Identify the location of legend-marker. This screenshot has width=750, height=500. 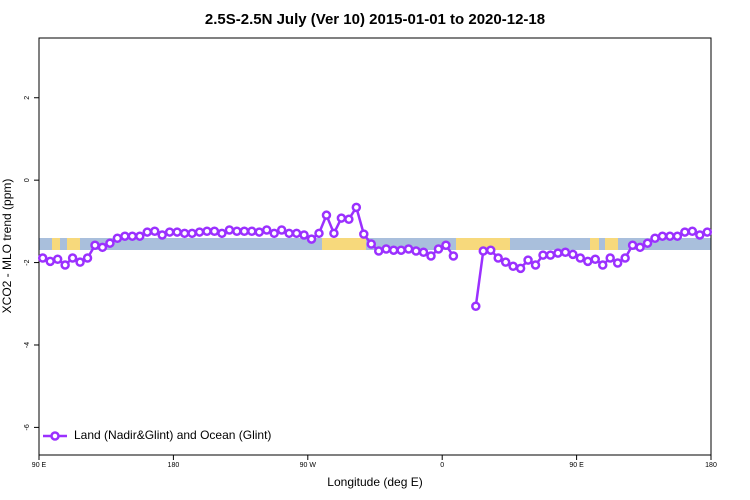
(55, 436).